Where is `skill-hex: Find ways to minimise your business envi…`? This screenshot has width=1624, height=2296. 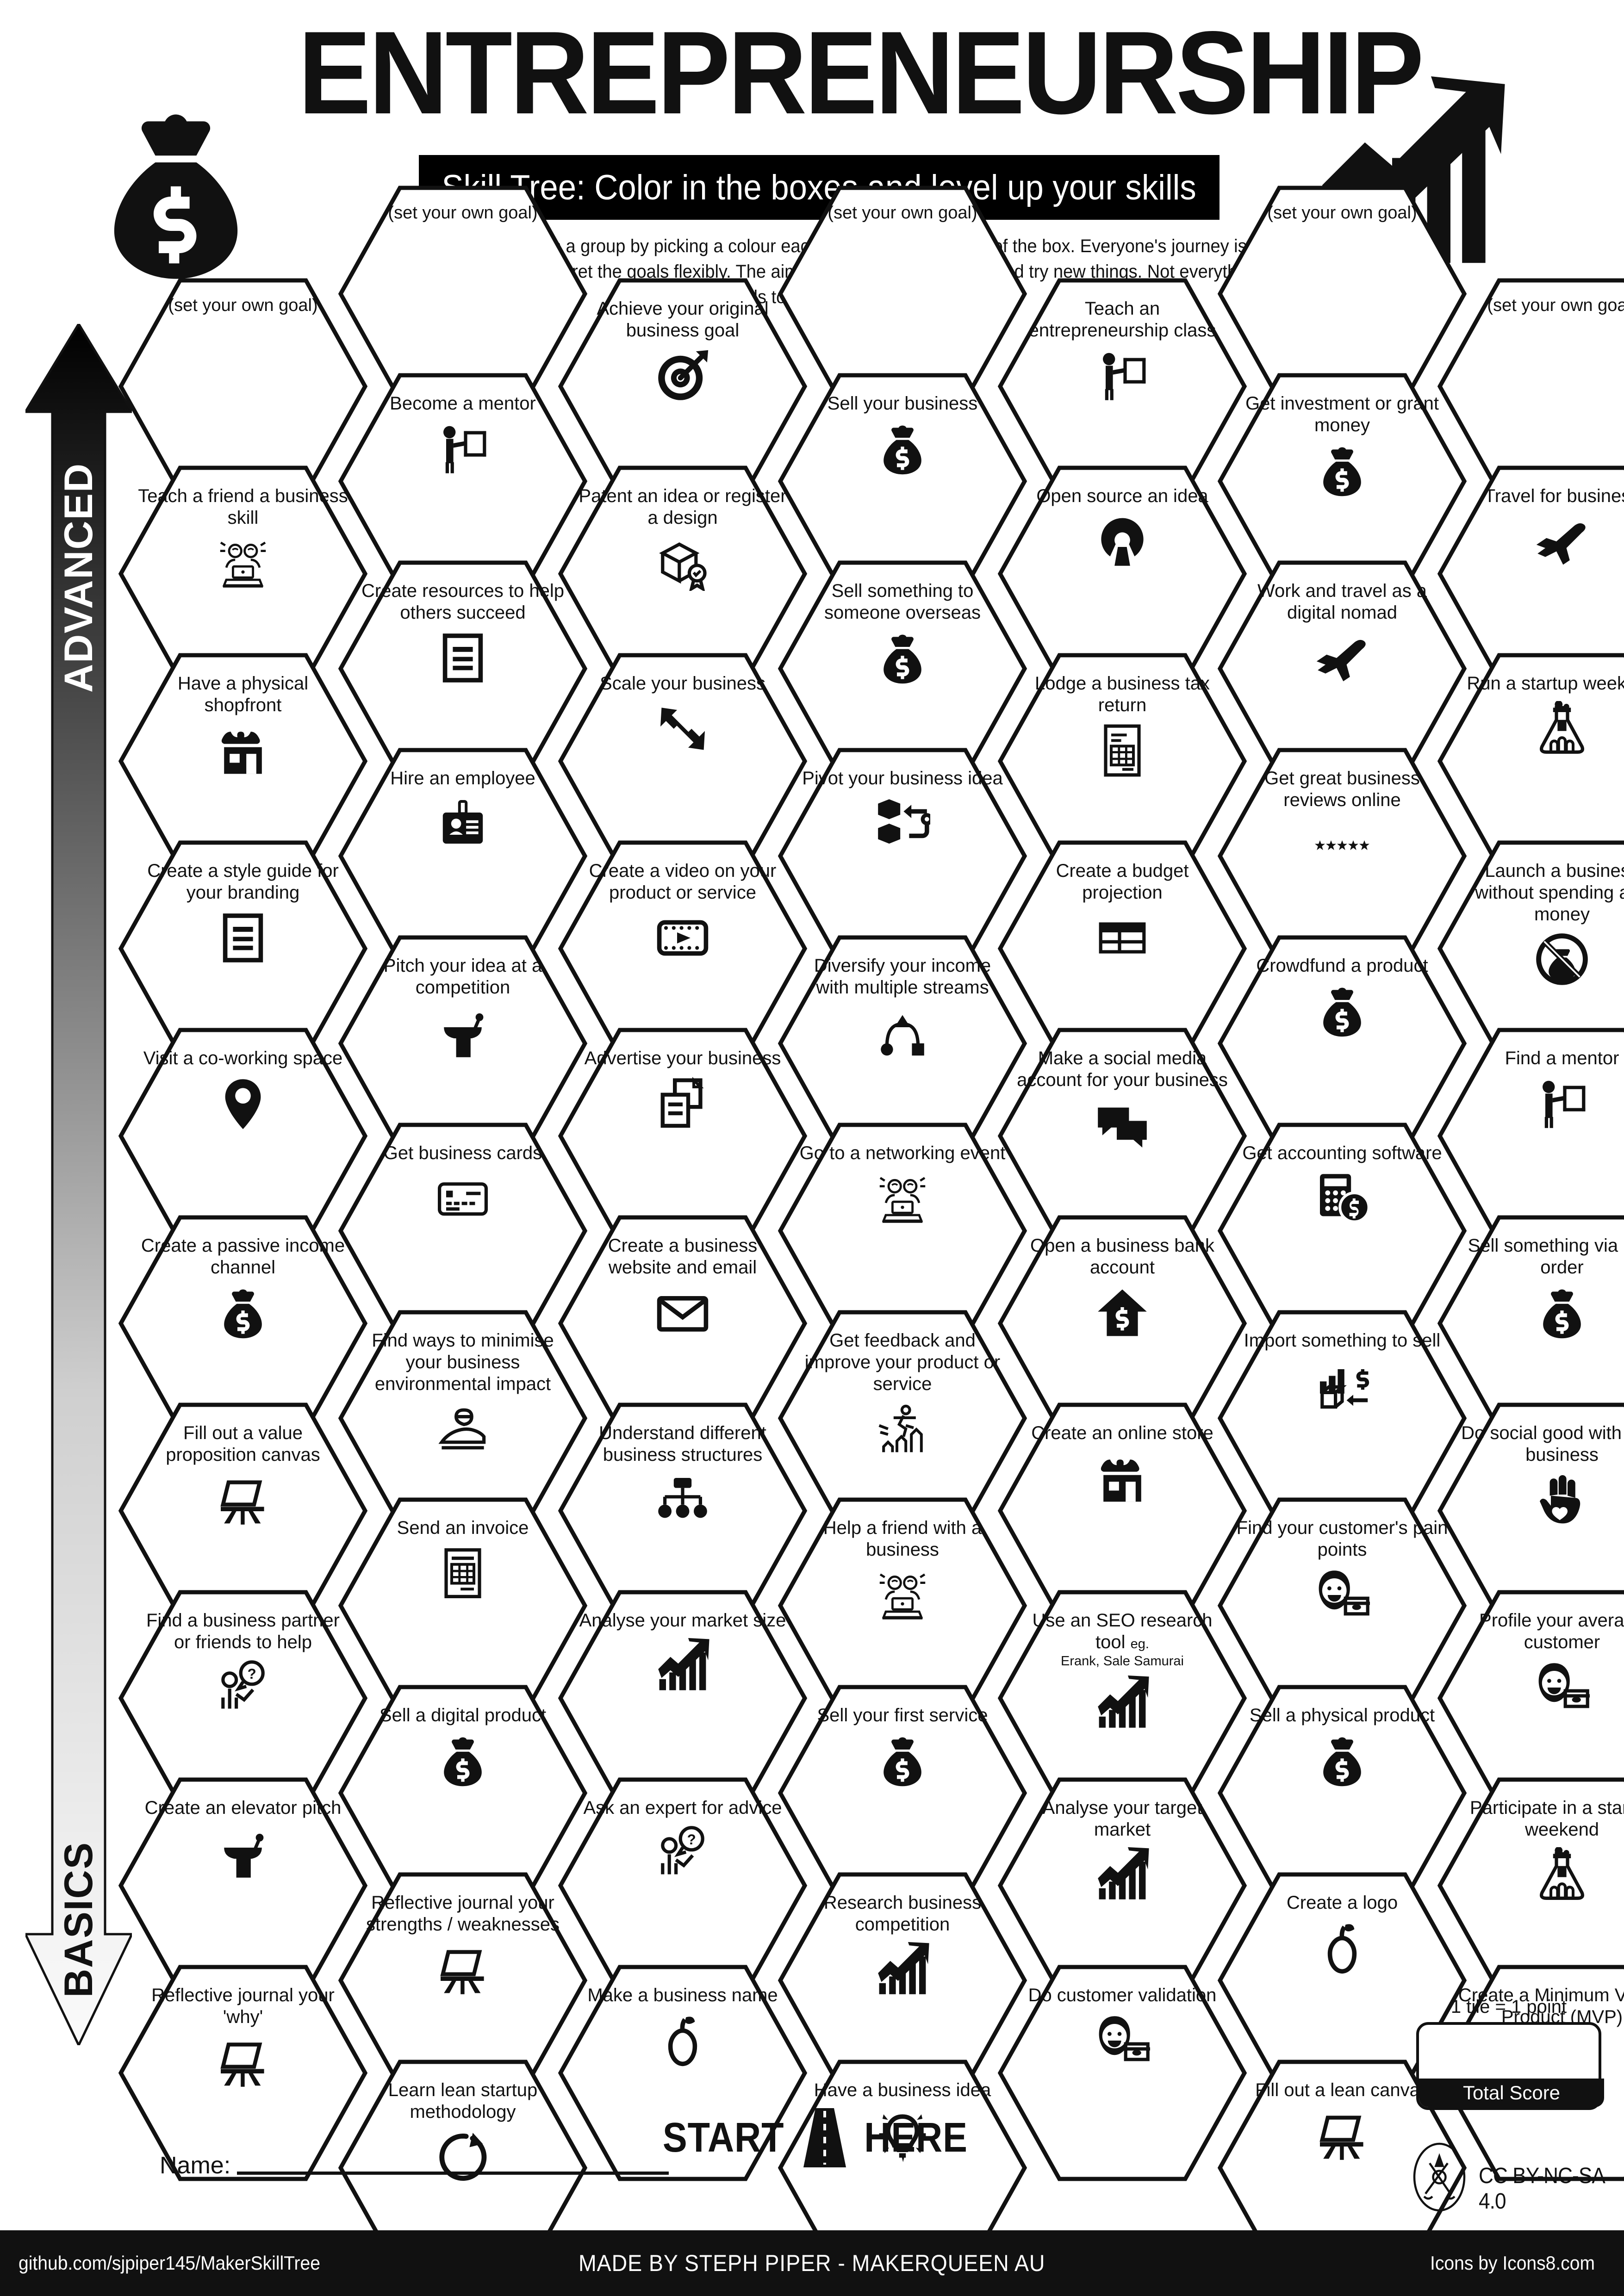 skill-hex: Find ways to minimise your business envi… is located at coordinates (463, 1418).